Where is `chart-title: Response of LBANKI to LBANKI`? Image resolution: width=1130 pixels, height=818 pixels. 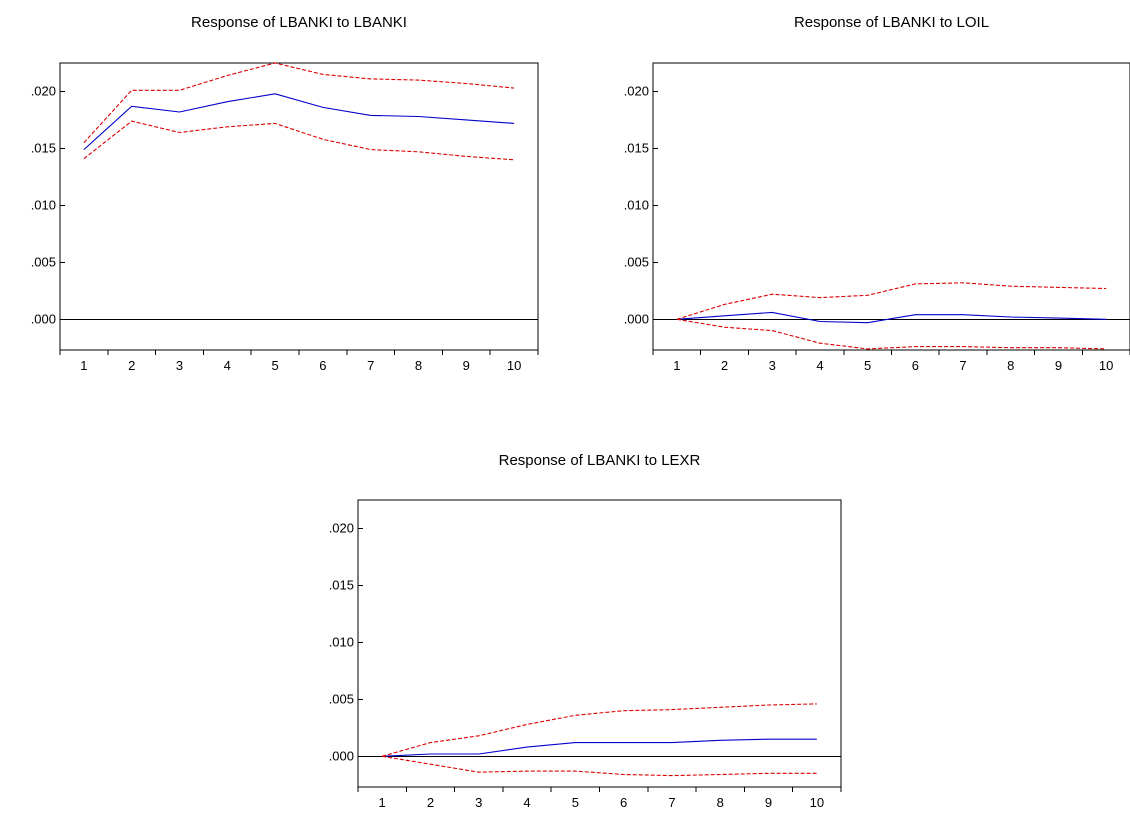 chart-title: Response of LBANKI to LBANKI is located at coordinates (299, 22).